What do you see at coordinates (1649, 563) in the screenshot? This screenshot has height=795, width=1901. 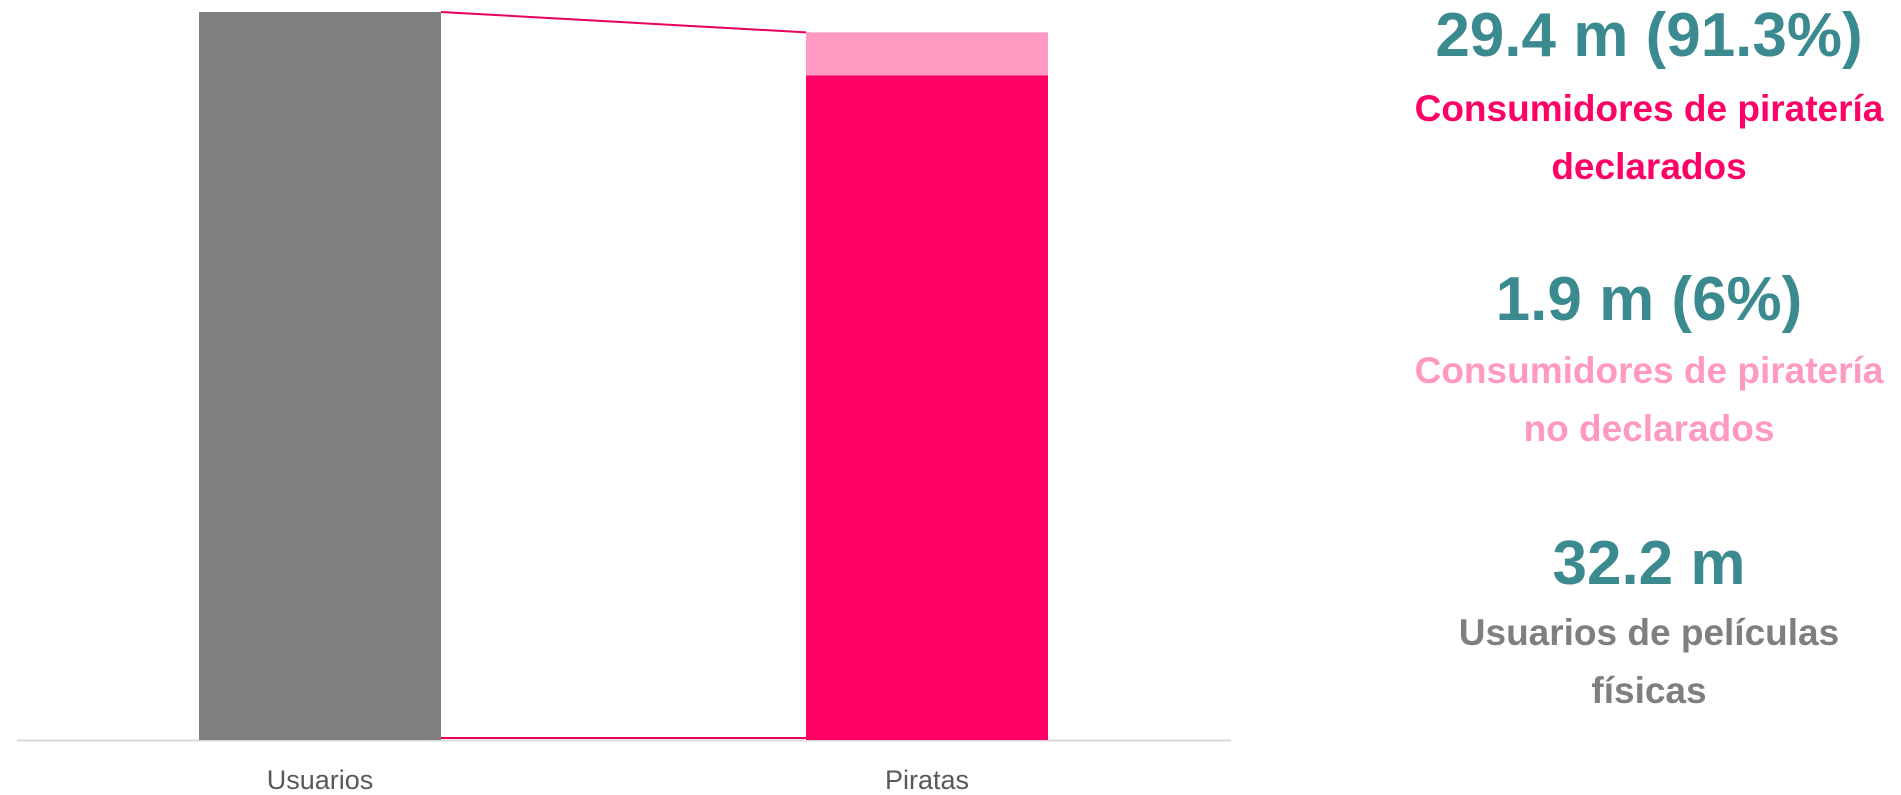 I see `value-label: 32.2 m` at bounding box center [1649, 563].